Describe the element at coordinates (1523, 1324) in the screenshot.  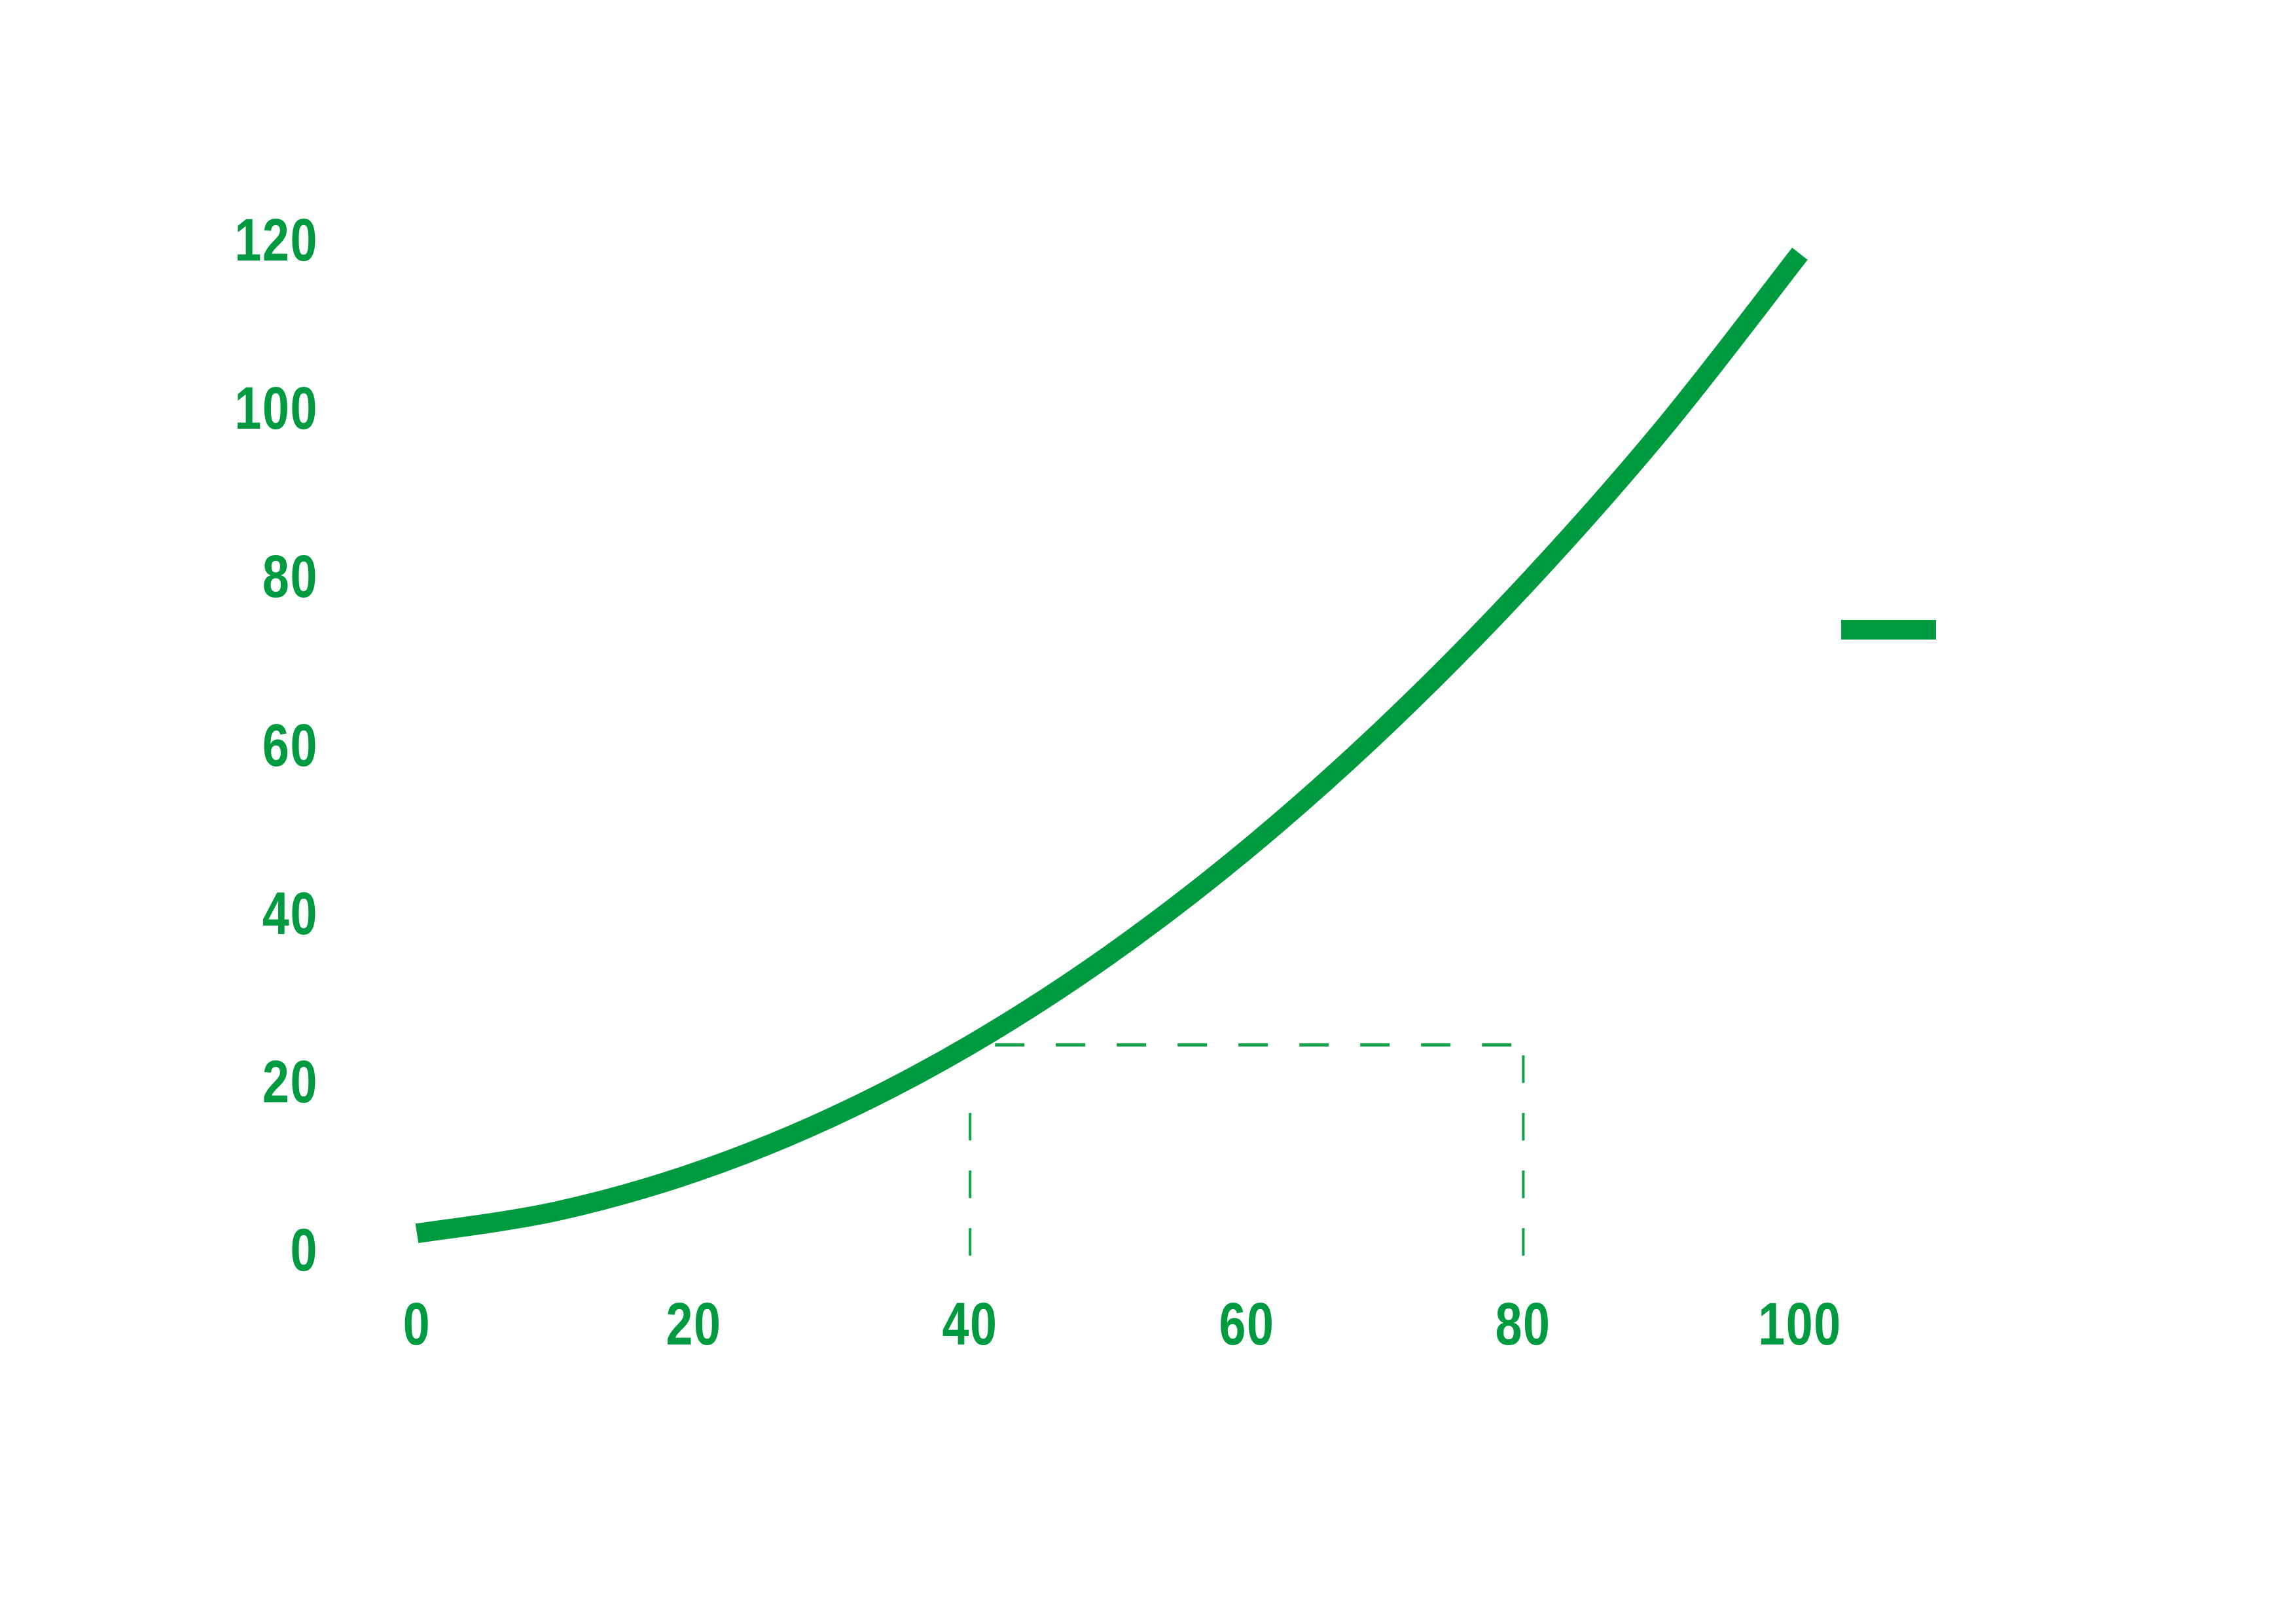
I see `x-tick-label-80: 80` at that location.